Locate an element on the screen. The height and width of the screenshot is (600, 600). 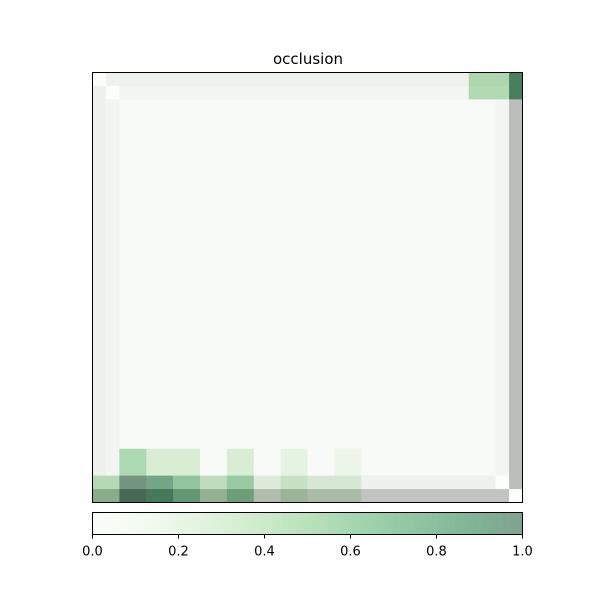
colorbar is located at coordinates (307, 523).